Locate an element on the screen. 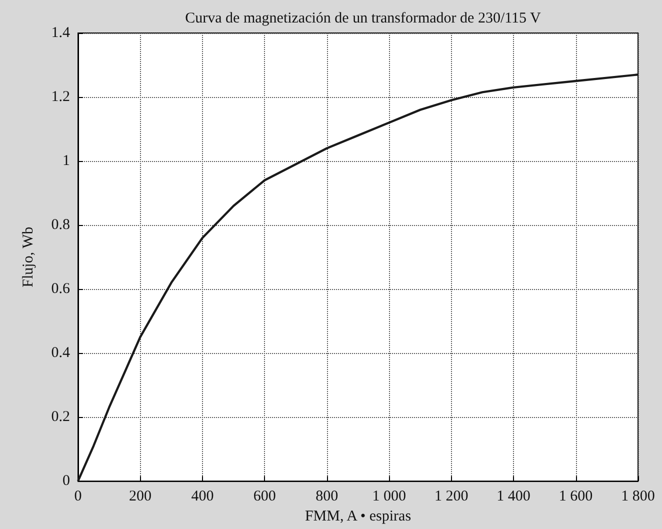 This screenshot has height=529, width=662. y-tick-label: 0.4 is located at coordinates (60, 353).